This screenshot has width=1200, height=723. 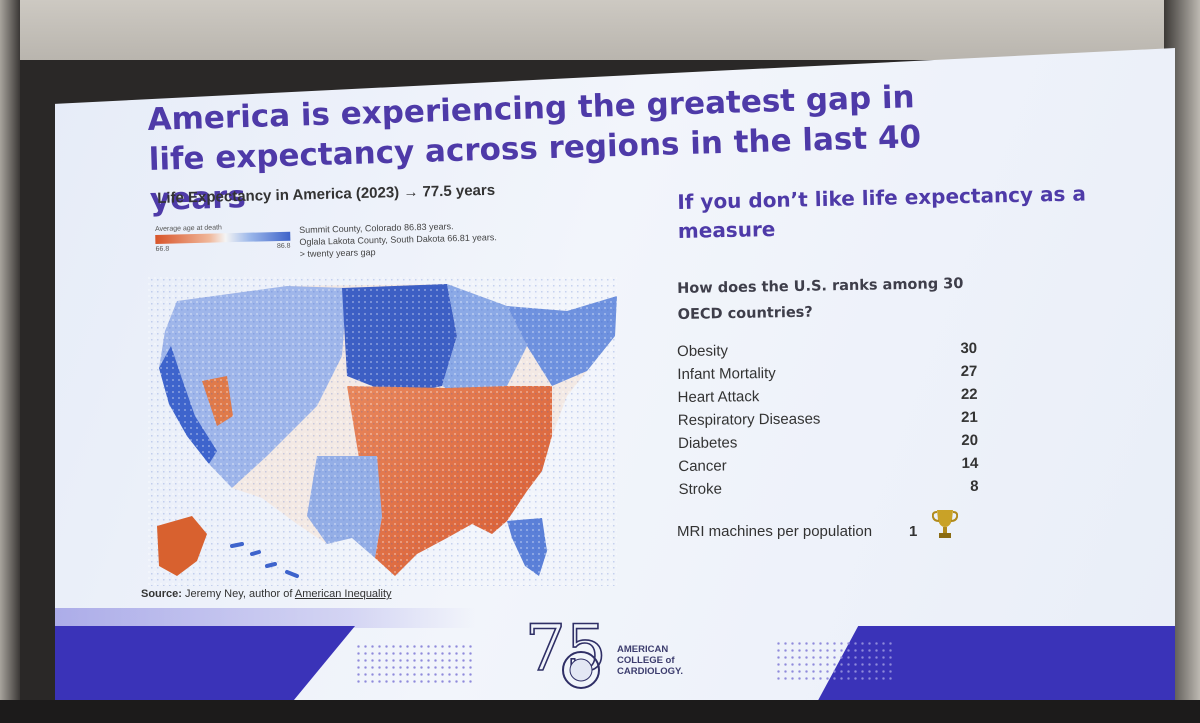 I want to click on source-text: Jeremy Ney, author of, so click(x=239, y=594).